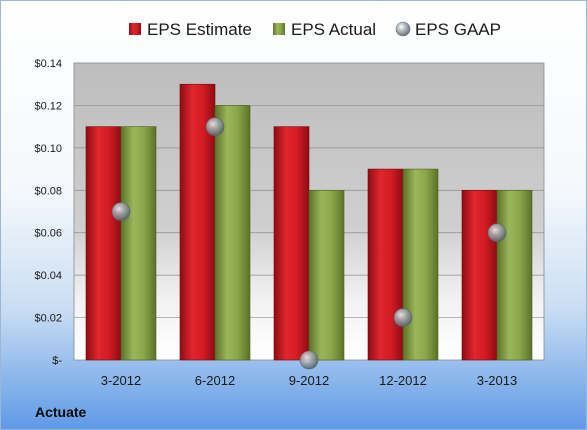 The height and width of the screenshot is (430, 587). Describe the element at coordinates (279, 29) in the screenshot. I see `legend-swatch-eps-actual` at that location.